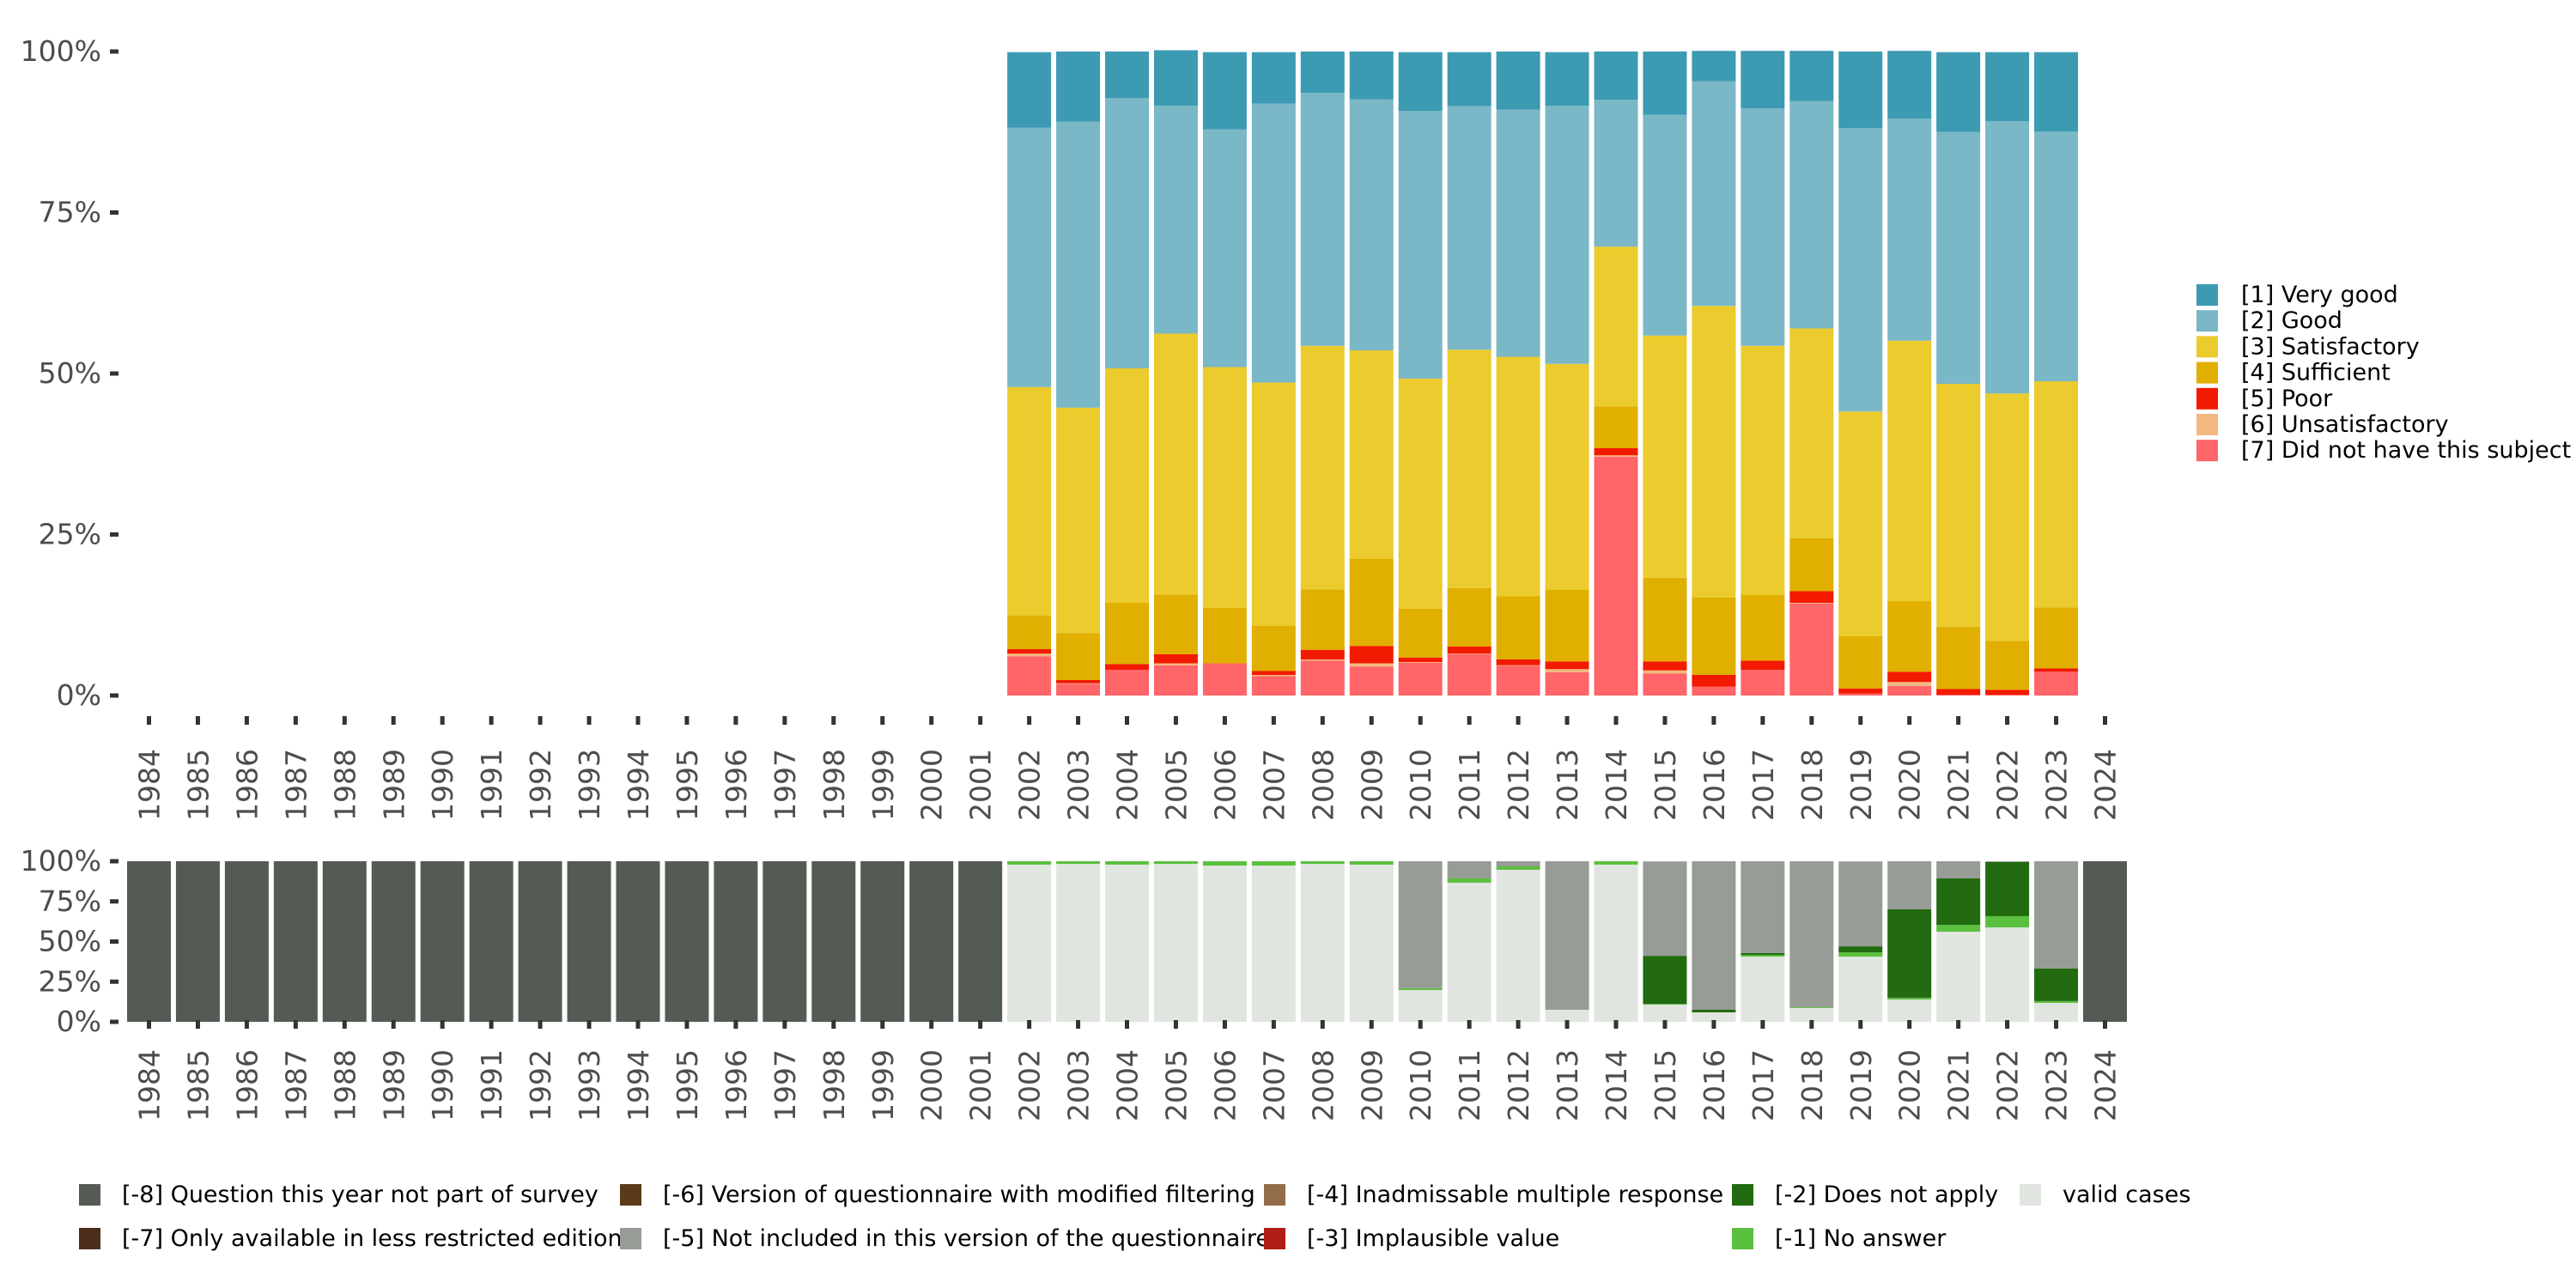 The image size is (2576, 1288). What do you see at coordinates (1323, 863) in the screenshot?
I see `bar-segment-2008-1-no-answer` at bounding box center [1323, 863].